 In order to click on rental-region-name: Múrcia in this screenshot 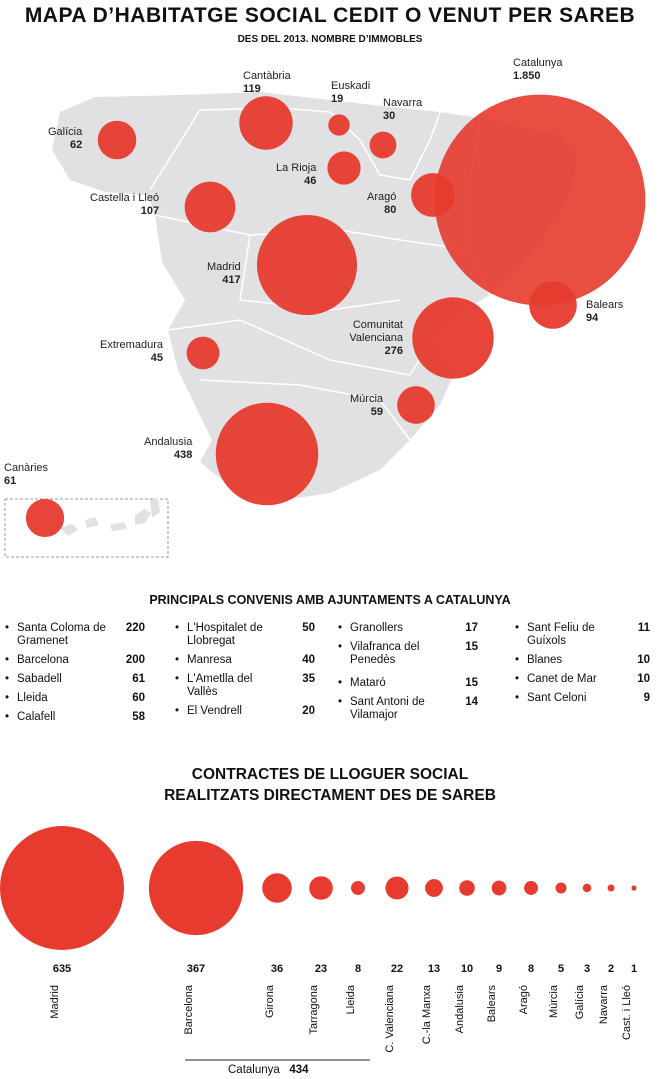, I will do `click(554, 1002)`.